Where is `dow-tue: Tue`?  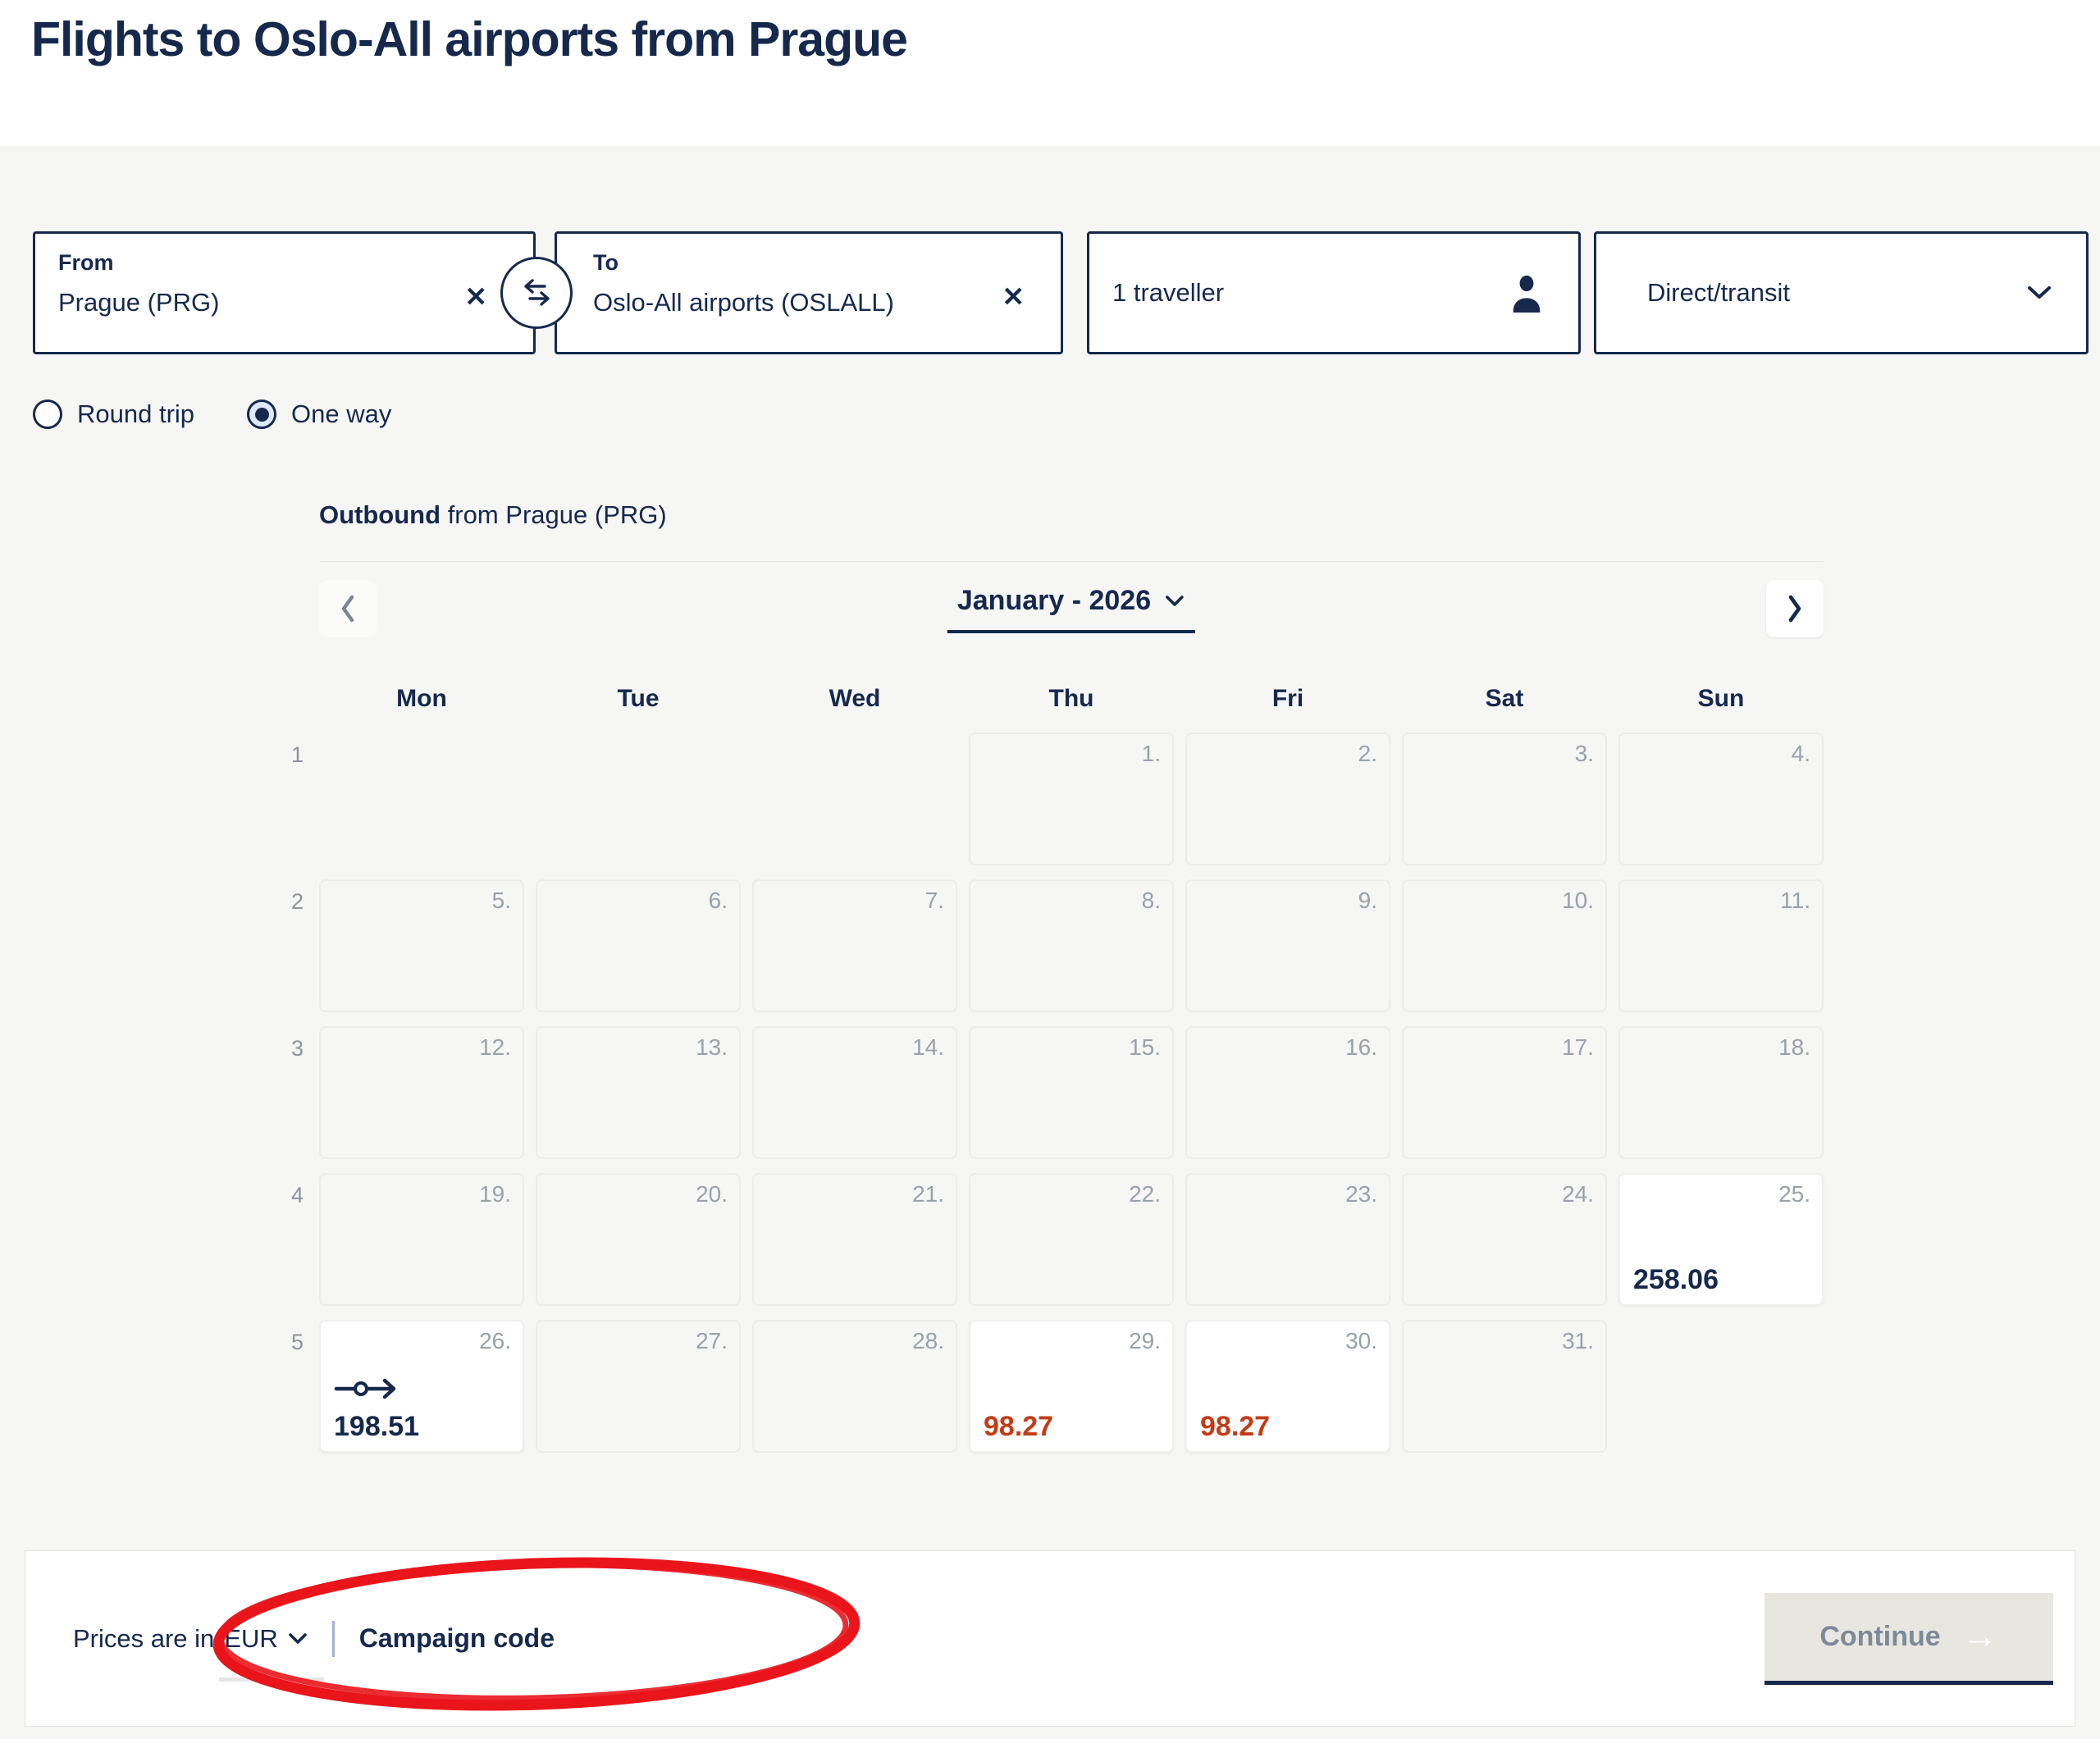
dow-tue: Tue is located at coordinates (639, 698).